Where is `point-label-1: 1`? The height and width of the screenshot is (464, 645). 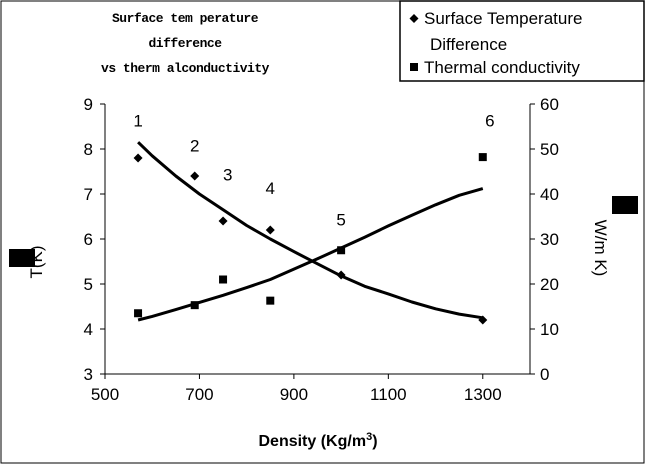
point-label-1: 1 is located at coordinates (137, 121).